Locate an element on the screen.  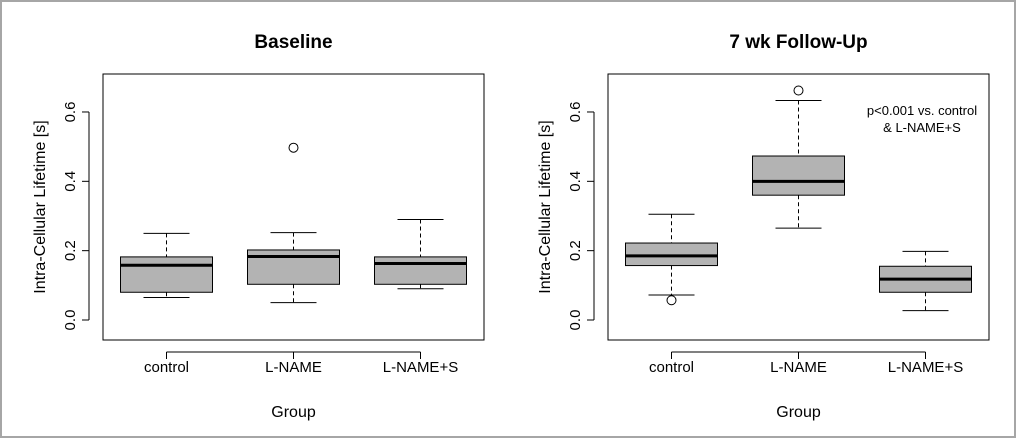
annotation-text: & L-NAME+S is located at coordinates (922, 127).